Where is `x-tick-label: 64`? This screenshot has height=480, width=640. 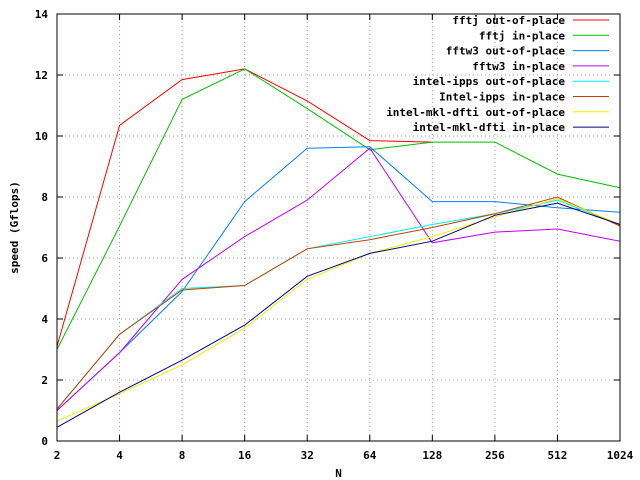 x-tick-label: 64 is located at coordinates (370, 455).